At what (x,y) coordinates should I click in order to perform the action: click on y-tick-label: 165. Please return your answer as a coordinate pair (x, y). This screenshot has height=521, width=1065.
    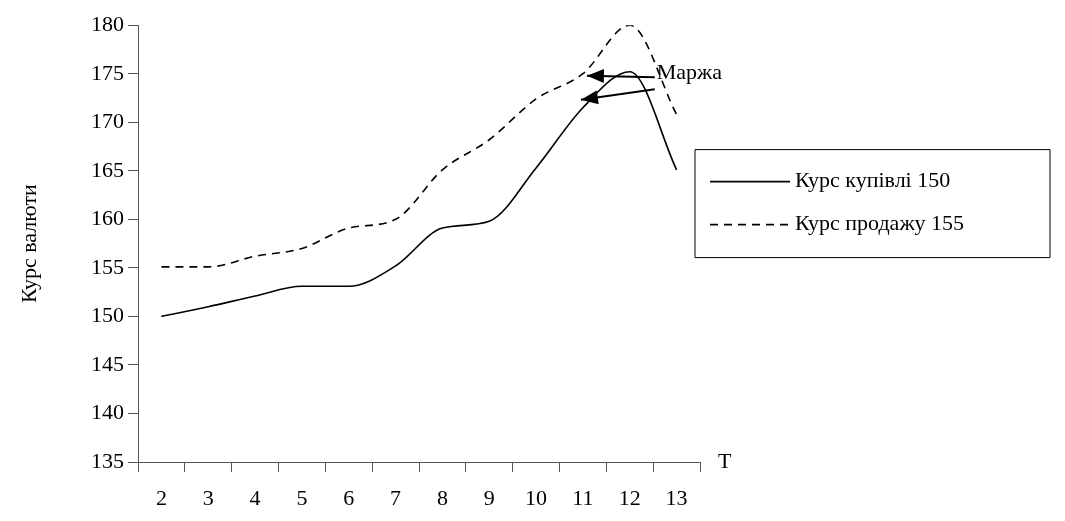
    Looking at the image, I should click on (107, 169).